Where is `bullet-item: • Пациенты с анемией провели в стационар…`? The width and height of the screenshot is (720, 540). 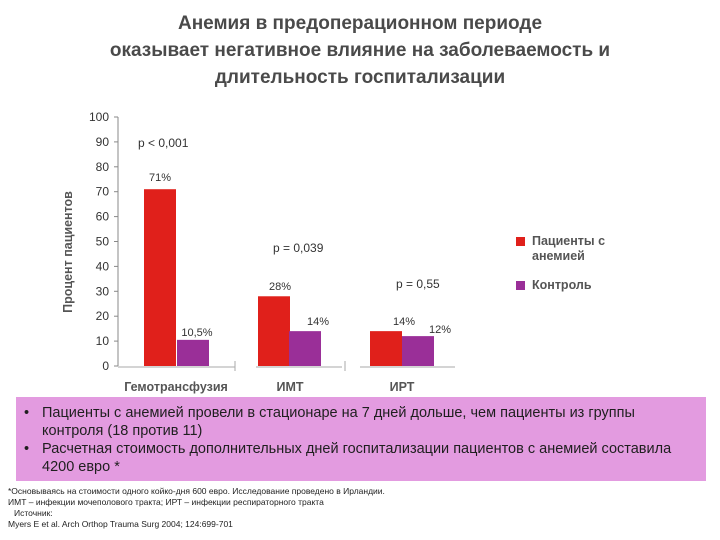
bullet-item: • Пациенты с анемией провели в стационар… is located at coordinates (360, 422).